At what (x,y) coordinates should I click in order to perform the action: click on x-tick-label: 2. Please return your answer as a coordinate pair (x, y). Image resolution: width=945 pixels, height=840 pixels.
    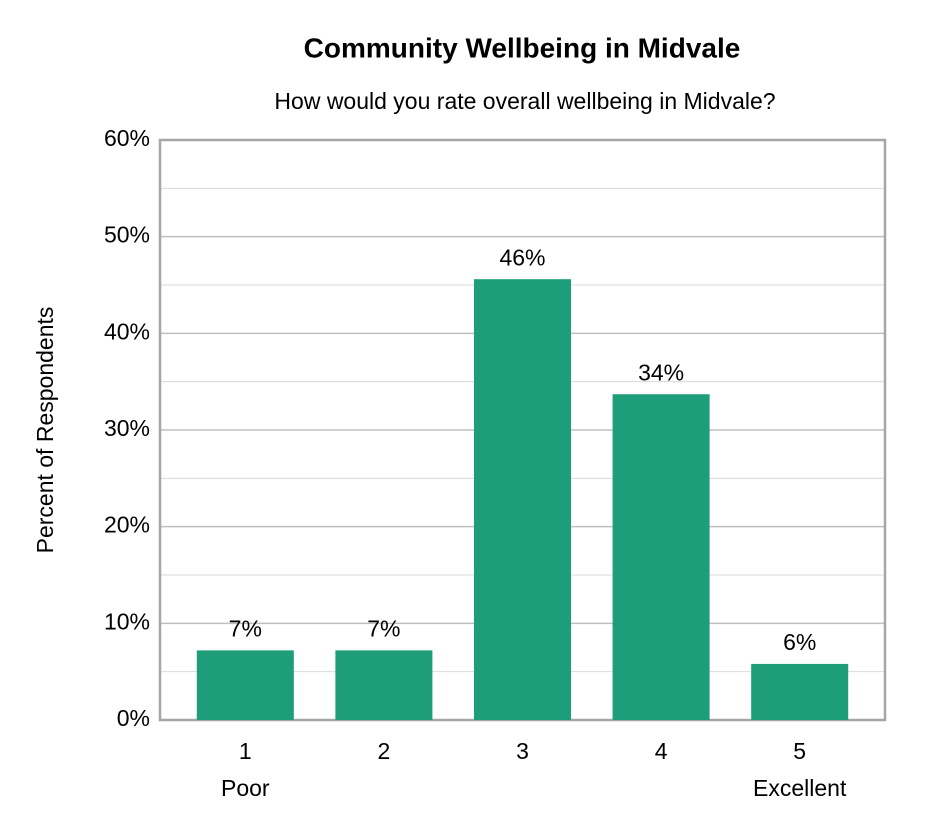
    Looking at the image, I should click on (384, 751).